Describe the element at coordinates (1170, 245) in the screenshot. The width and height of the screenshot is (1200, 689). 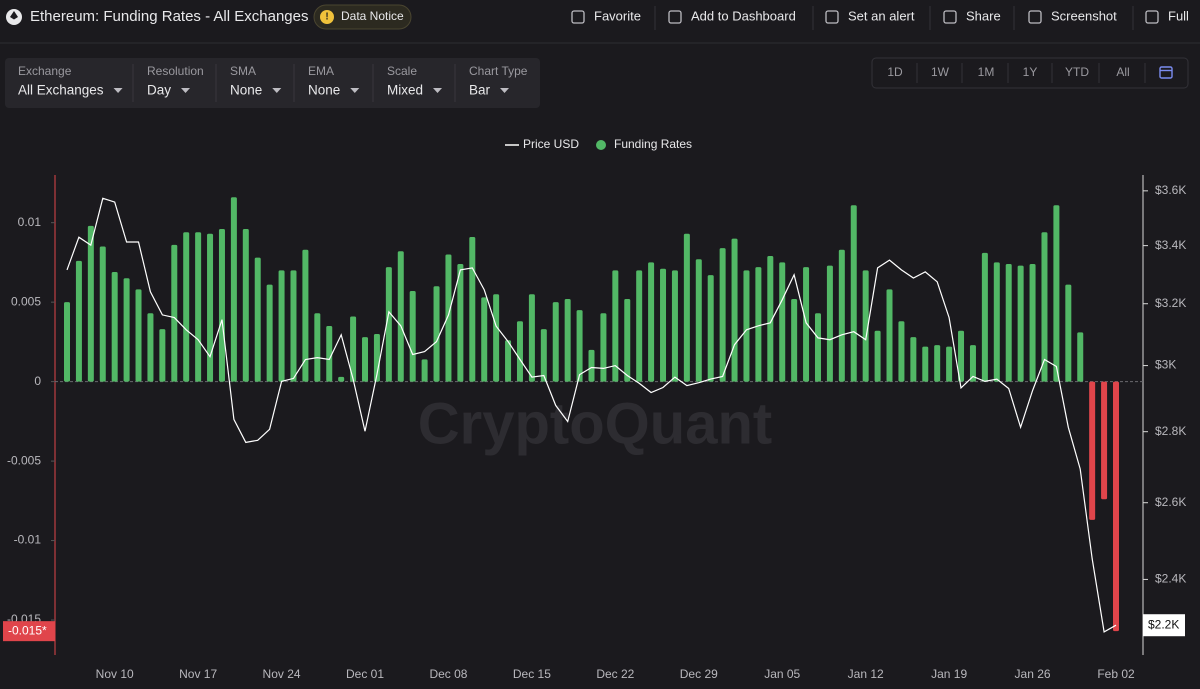
I see `y2-tick-label: $3.4K` at that location.